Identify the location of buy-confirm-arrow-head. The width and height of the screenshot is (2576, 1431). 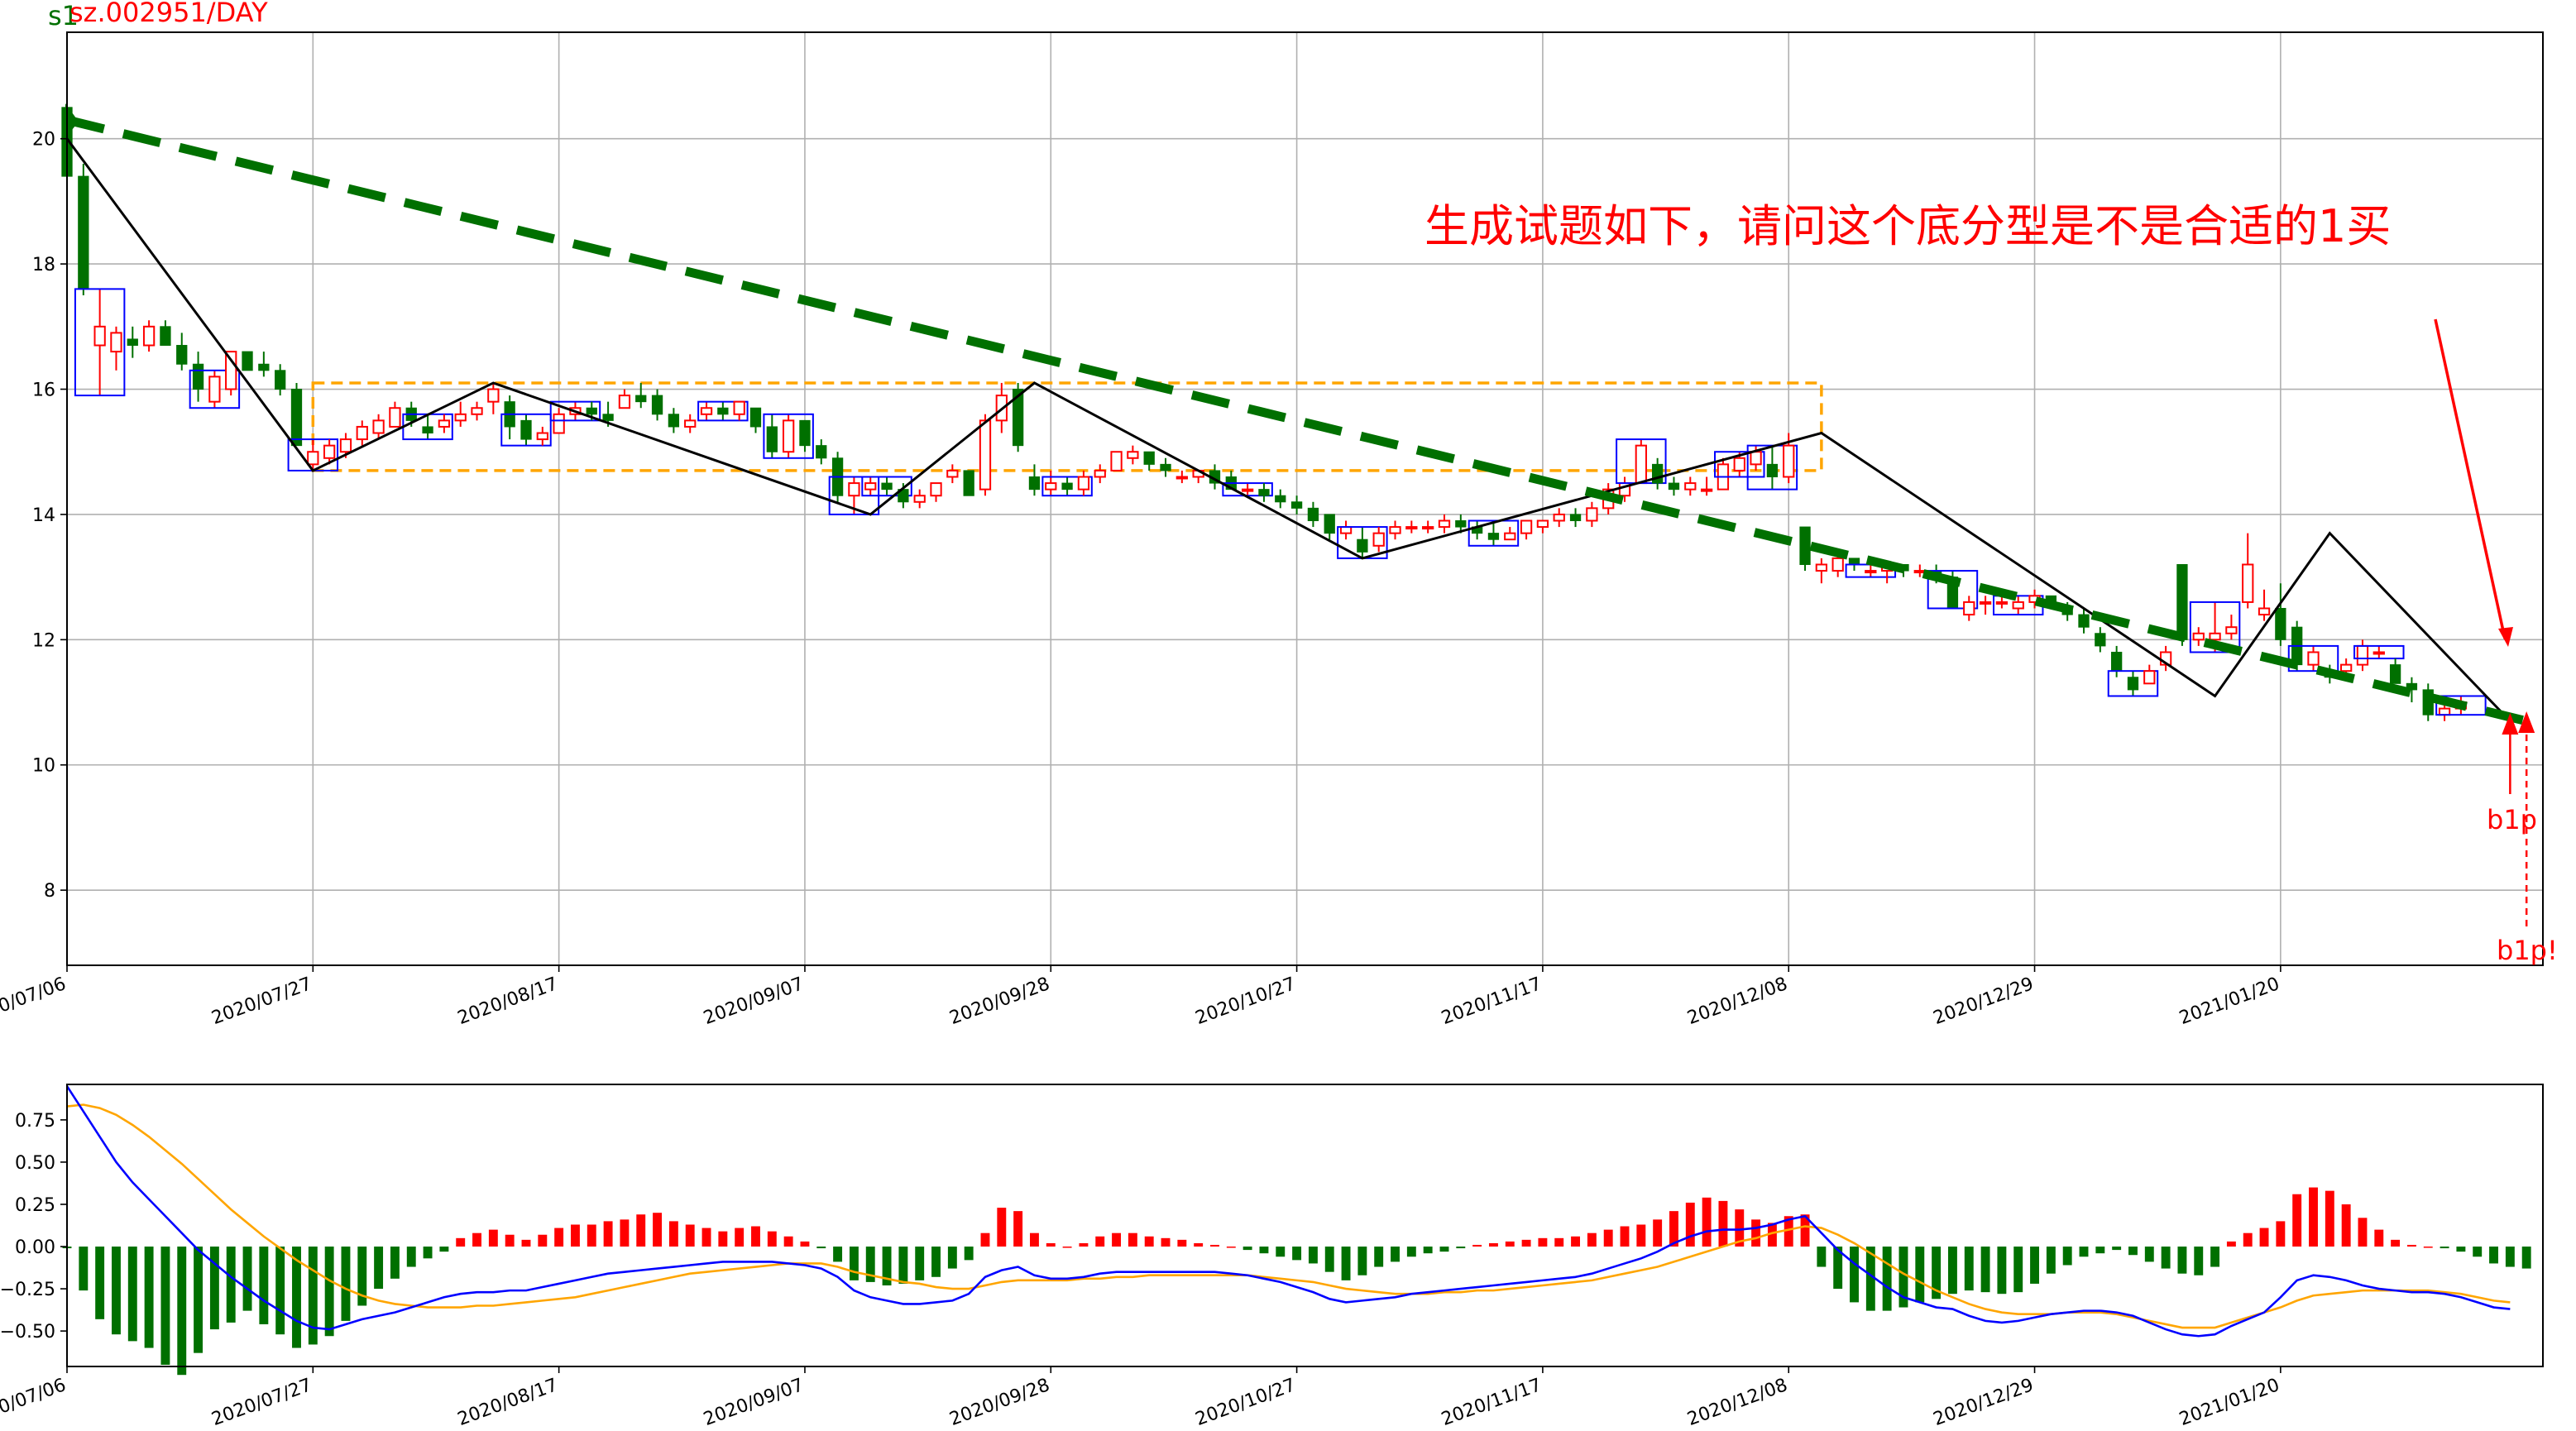
(2526, 722).